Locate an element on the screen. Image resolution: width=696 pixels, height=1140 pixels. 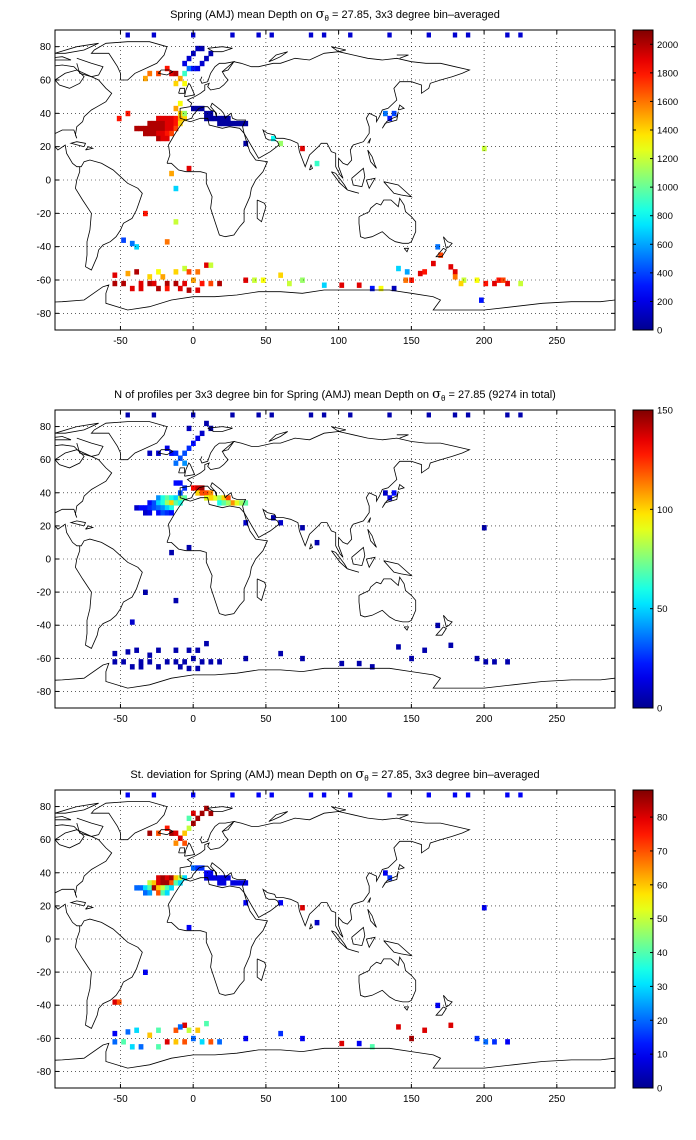
x-tick-label: -50 is located at coordinates (120, 1099).